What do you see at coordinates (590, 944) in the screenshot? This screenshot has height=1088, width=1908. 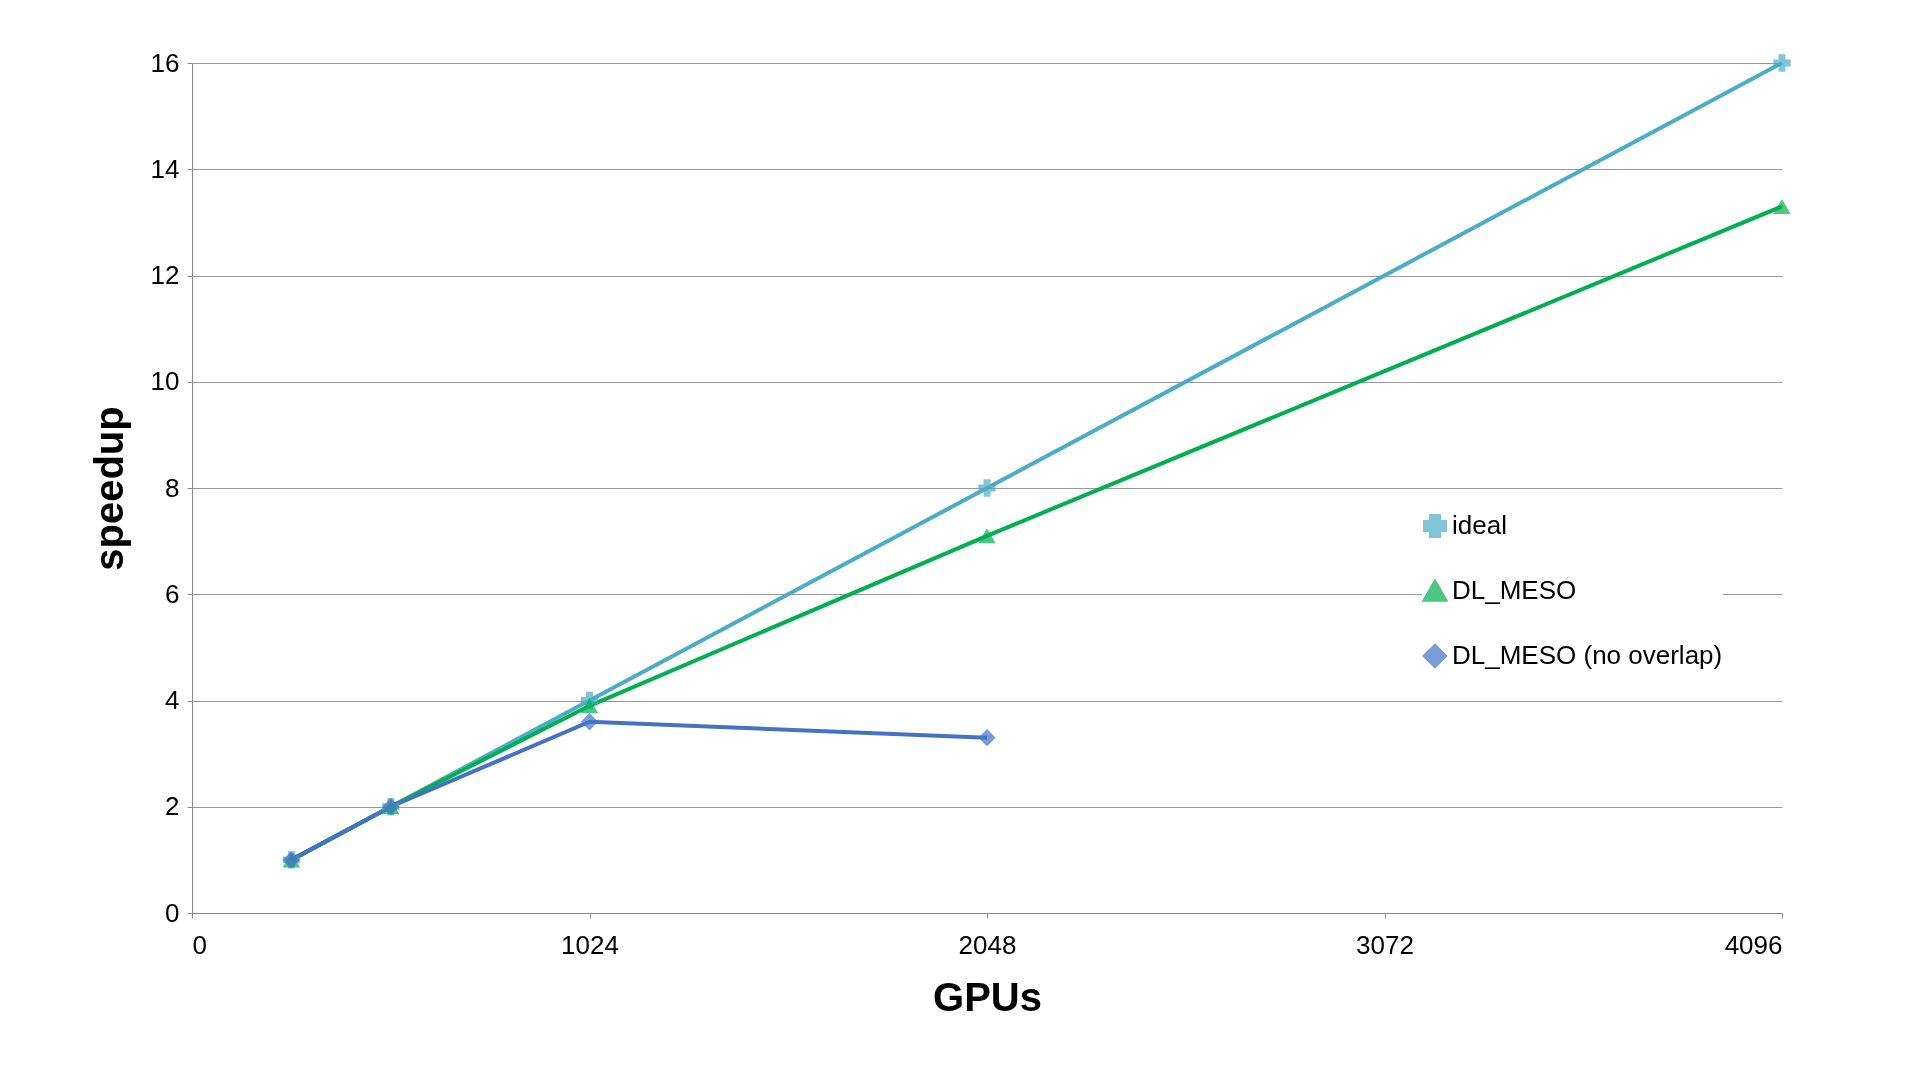 I see `x-tick-label: 1024` at bounding box center [590, 944].